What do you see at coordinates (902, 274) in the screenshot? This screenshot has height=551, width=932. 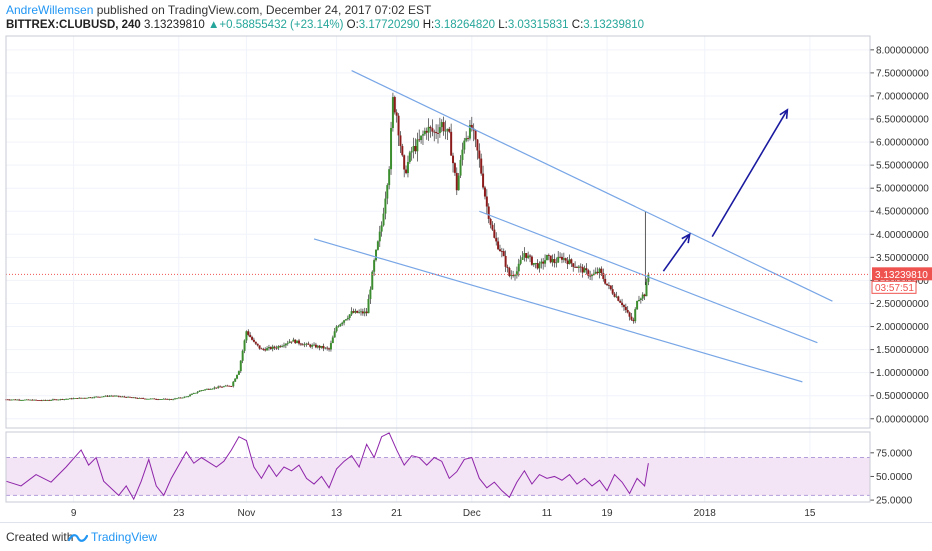 I see `last-price-badge` at bounding box center [902, 274].